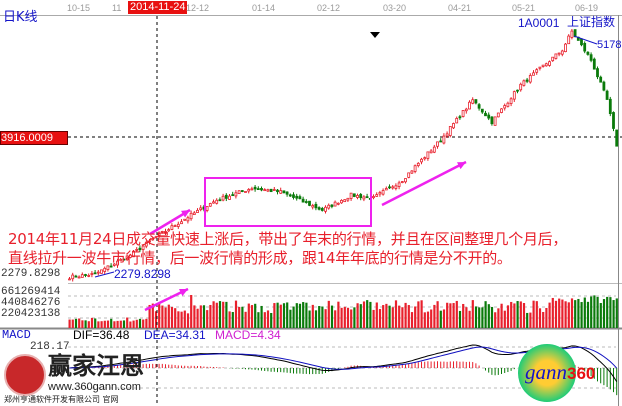  What do you see at coordinates (31, 314) in the screenshot?
I see `volume-tick: 220423138` at bounding box center [31, 314].